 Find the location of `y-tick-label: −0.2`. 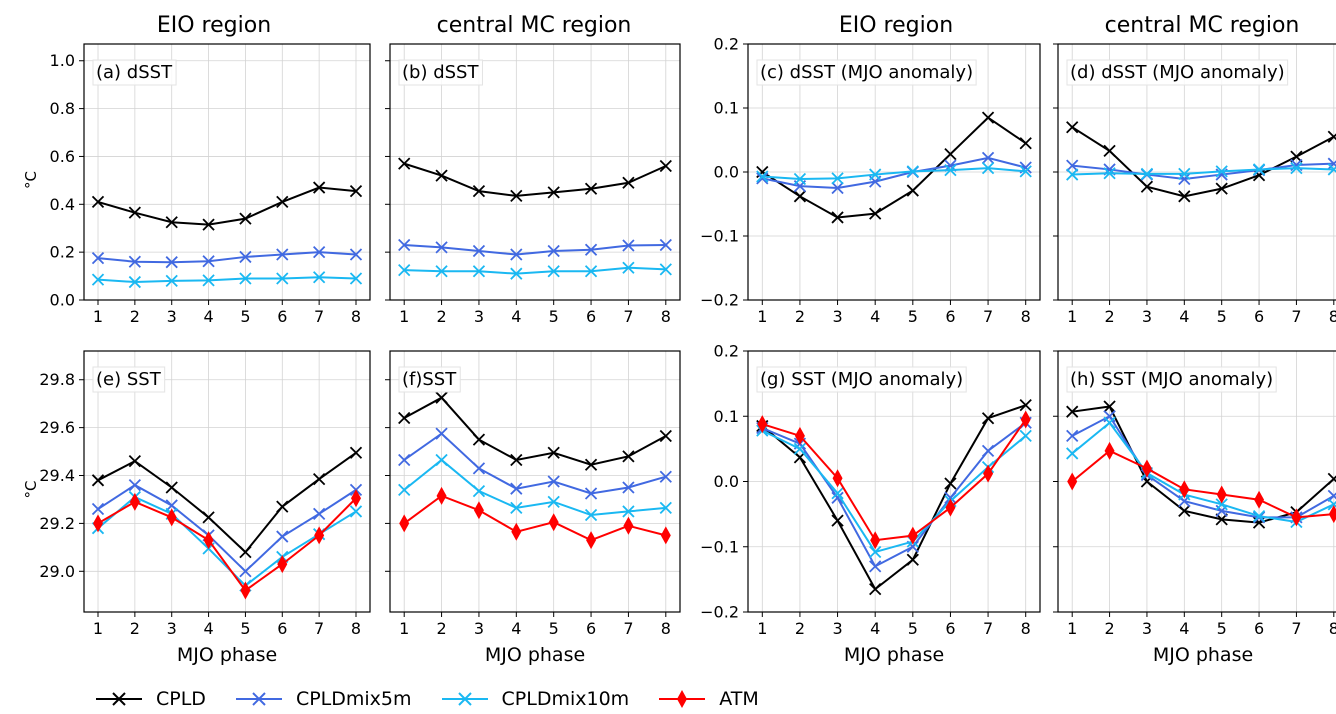

y-tick-label: −0.2 is located at coordinates (719, 300).